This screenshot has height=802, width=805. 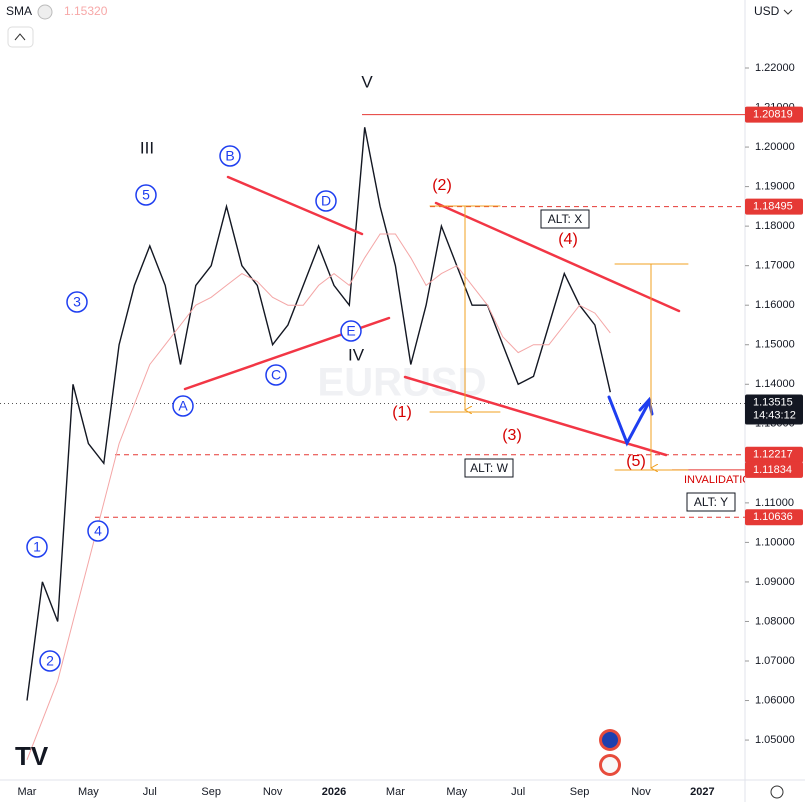 I want to click on wave-label: D, so click(x=326, y=201).